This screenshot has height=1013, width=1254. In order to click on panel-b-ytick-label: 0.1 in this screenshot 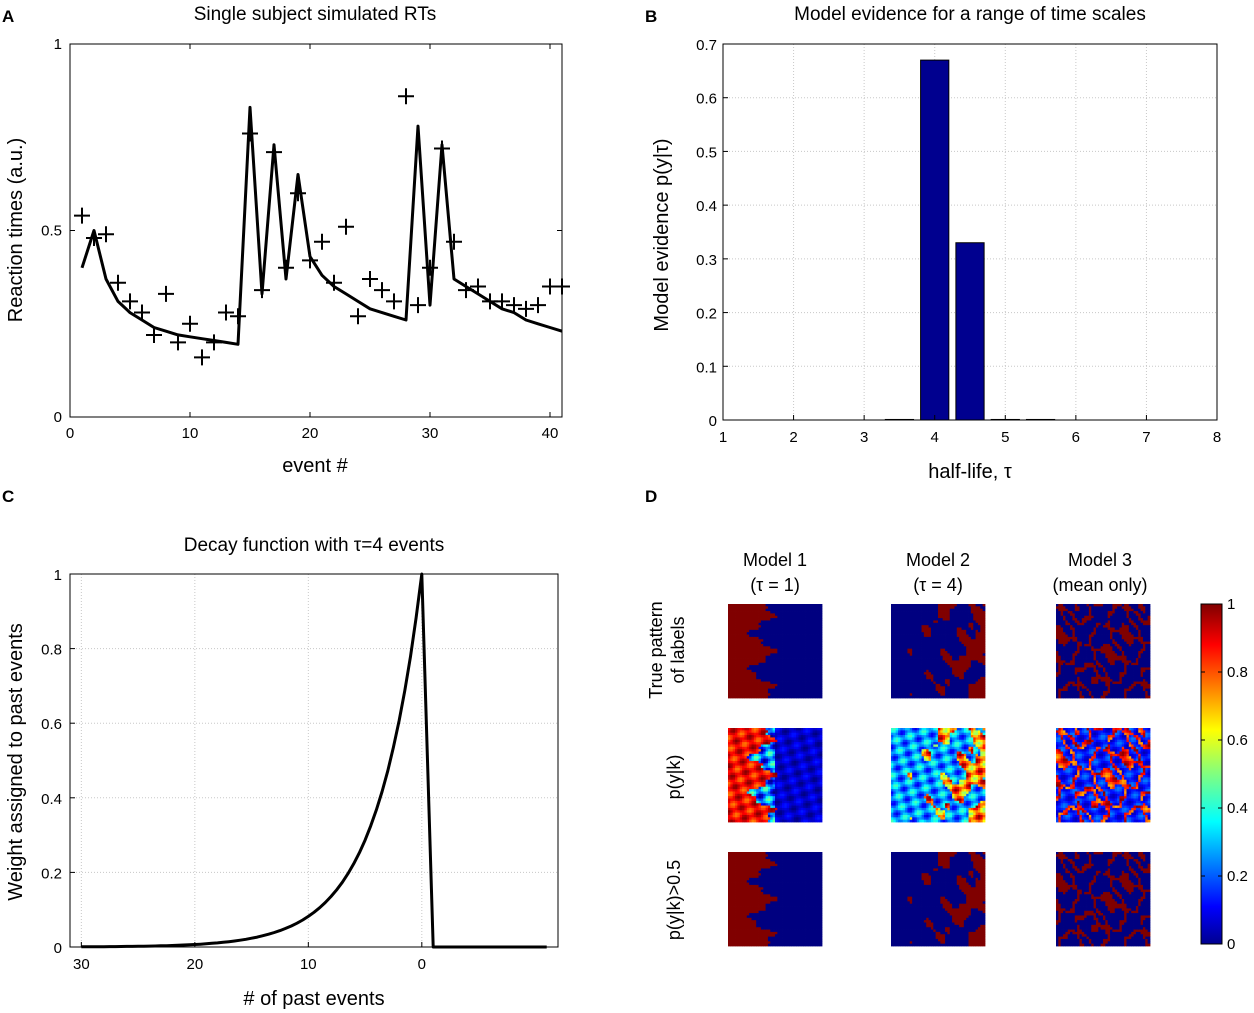, I will do `click(706, 367)`.